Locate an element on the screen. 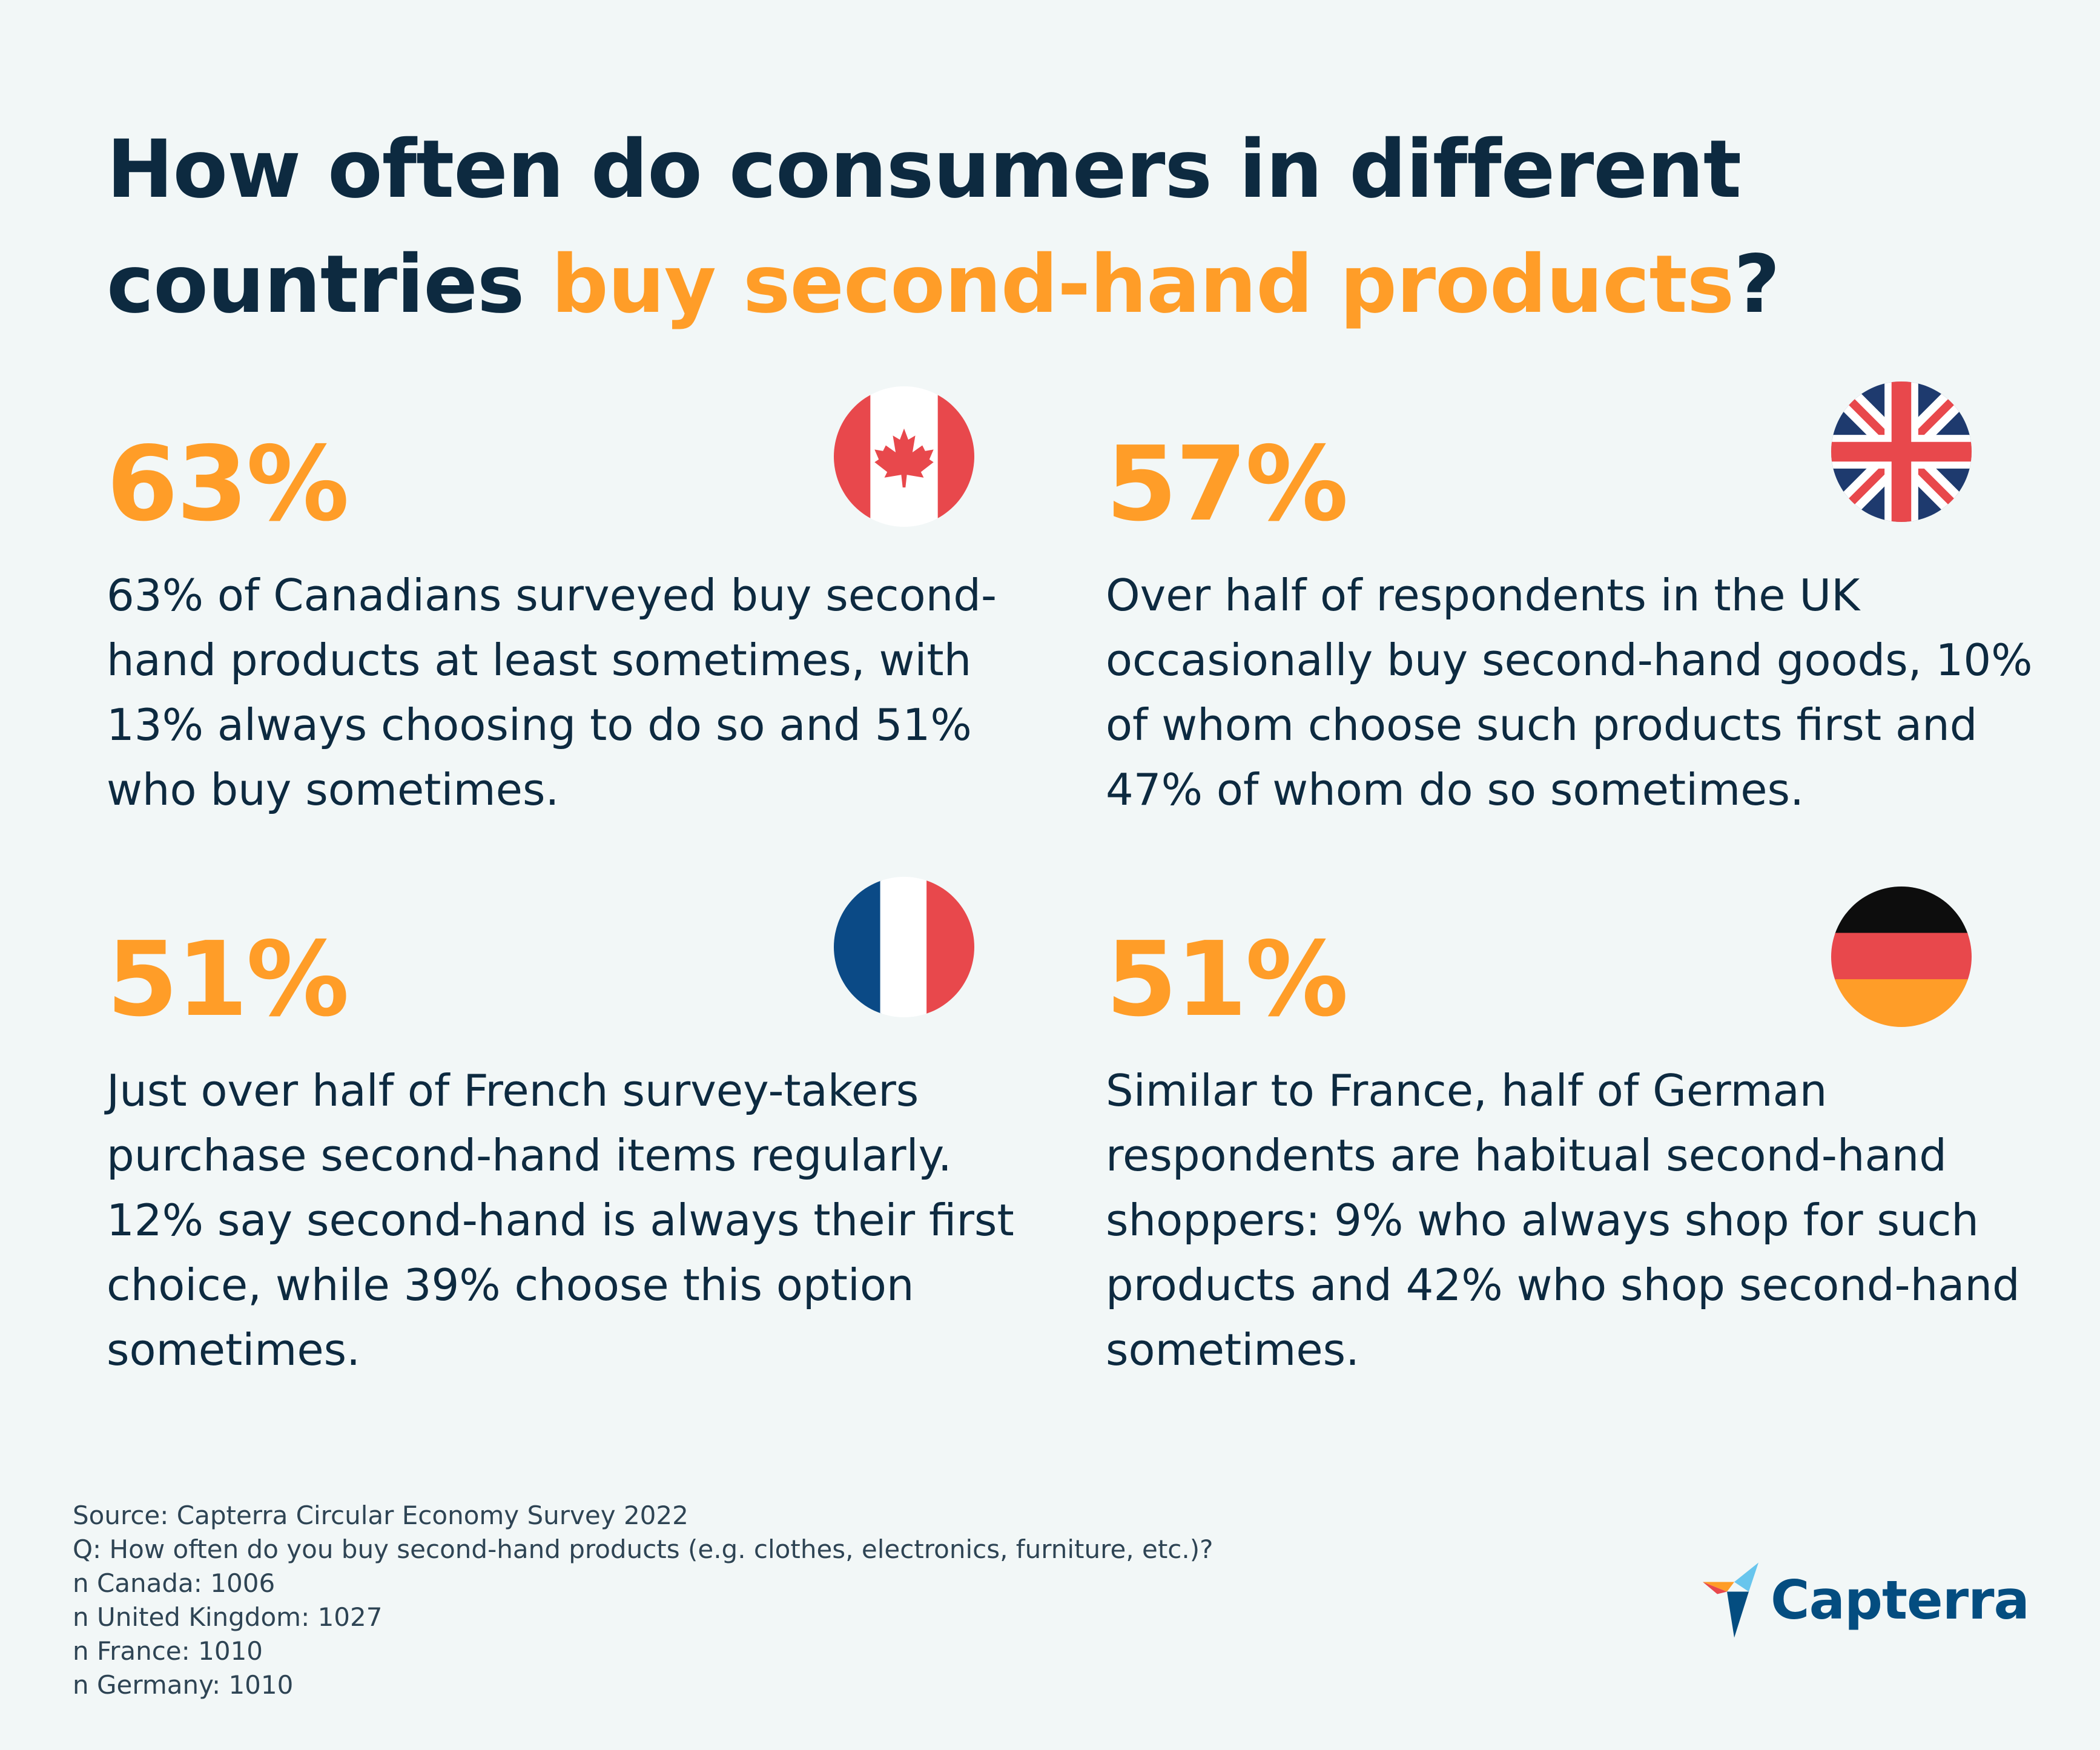  sample-germany: n Germany: 1010 is located at coordinates (183, 1685).